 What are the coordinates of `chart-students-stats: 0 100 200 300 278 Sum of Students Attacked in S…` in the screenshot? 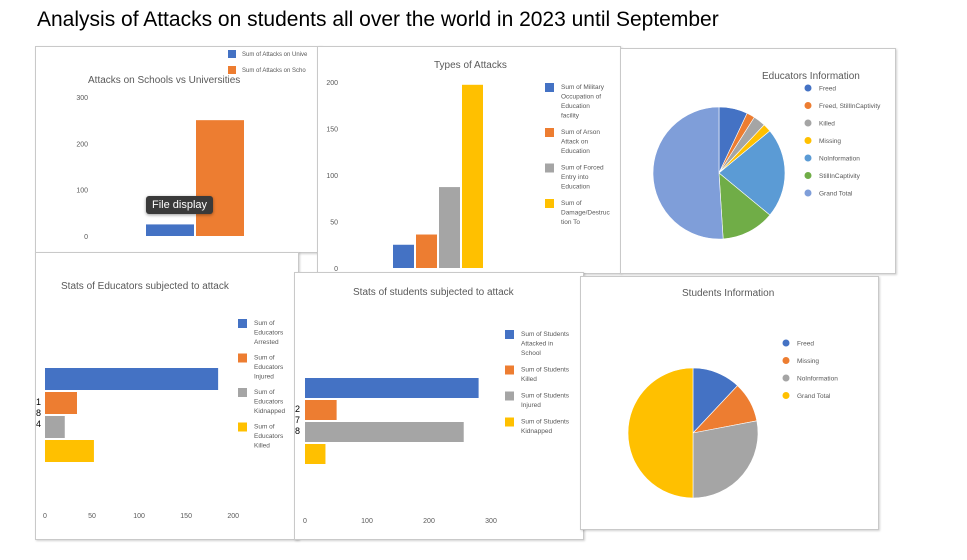 It's located at (432, 427).